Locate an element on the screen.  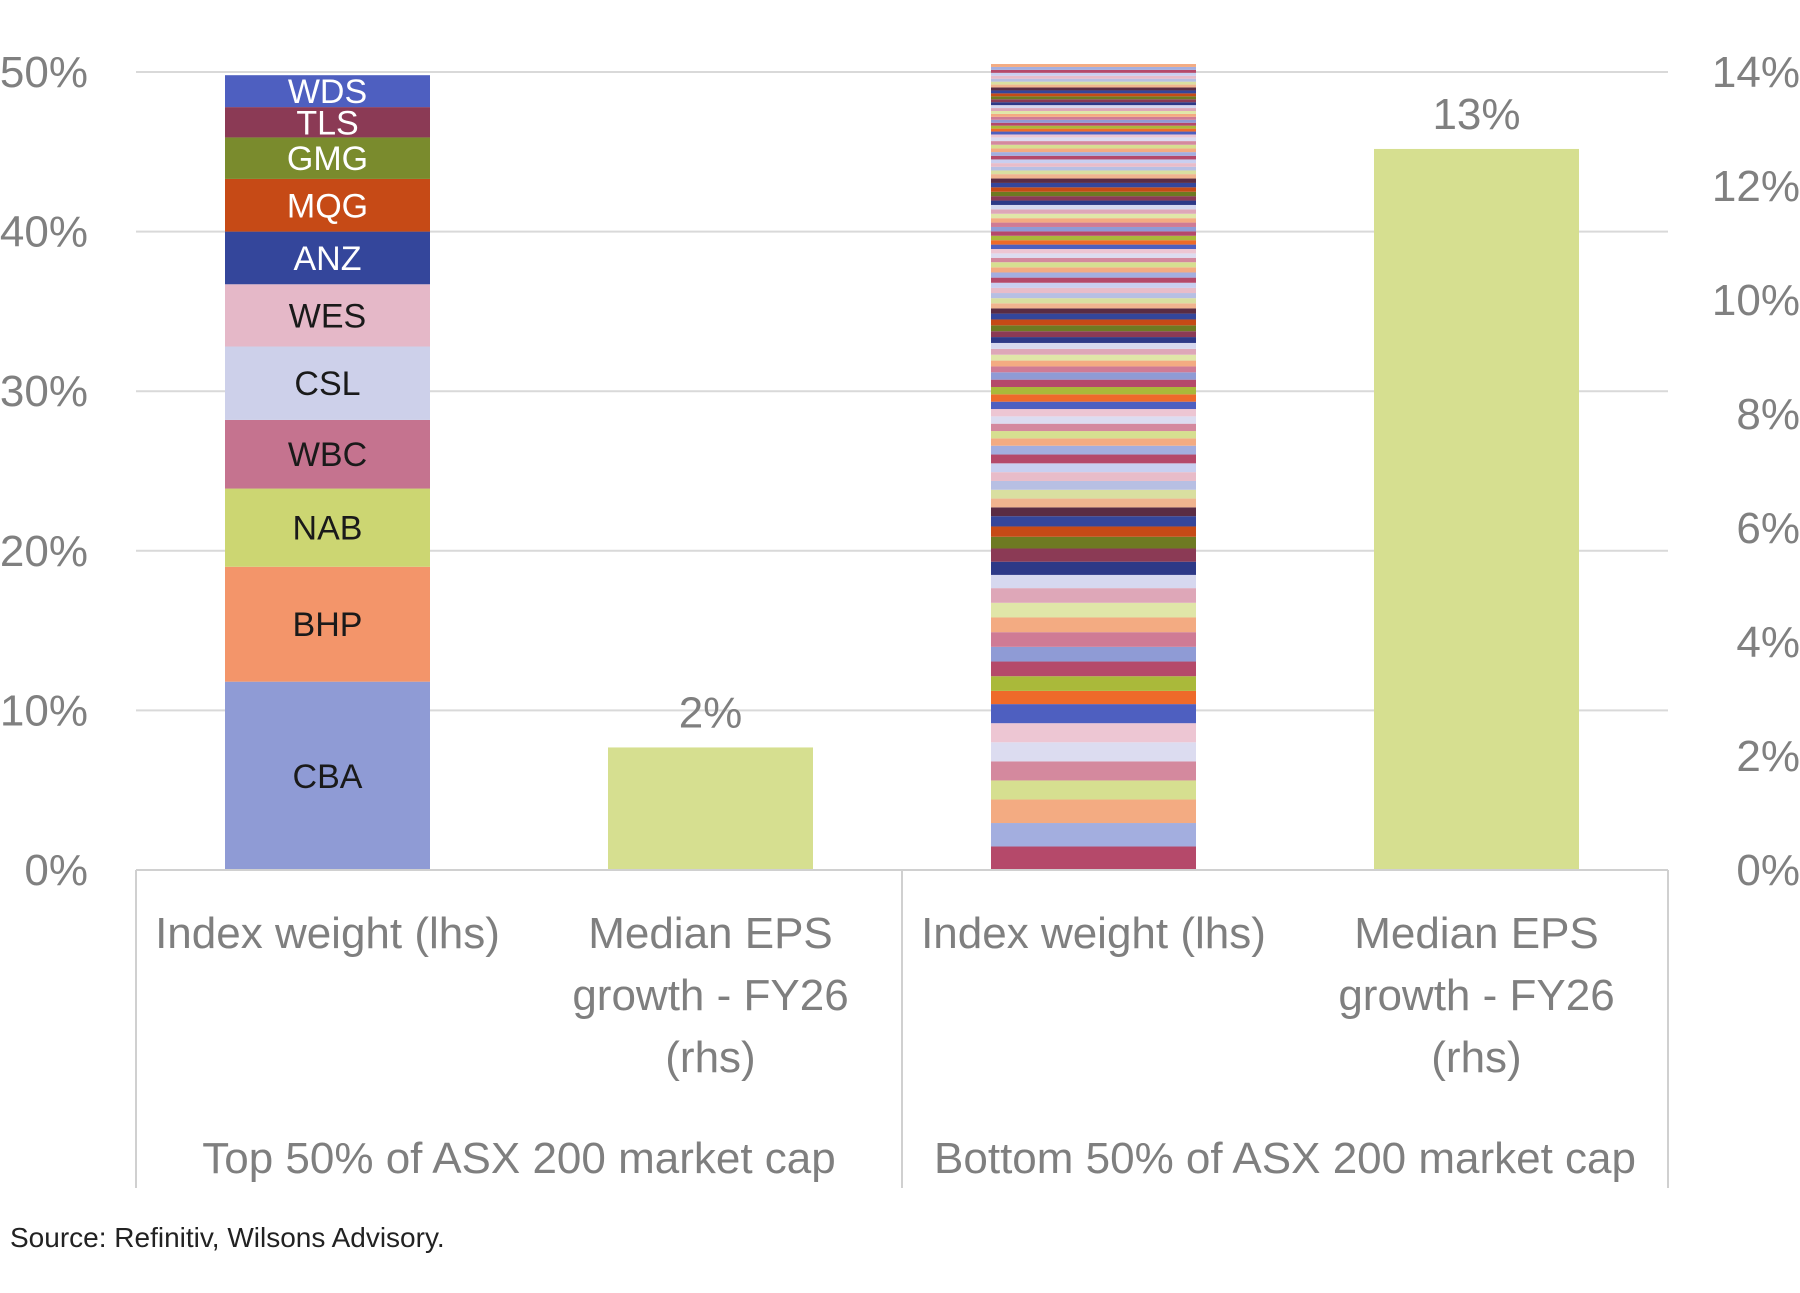
y-right-tick-label: 2% is located at coordinates (1768, 756).